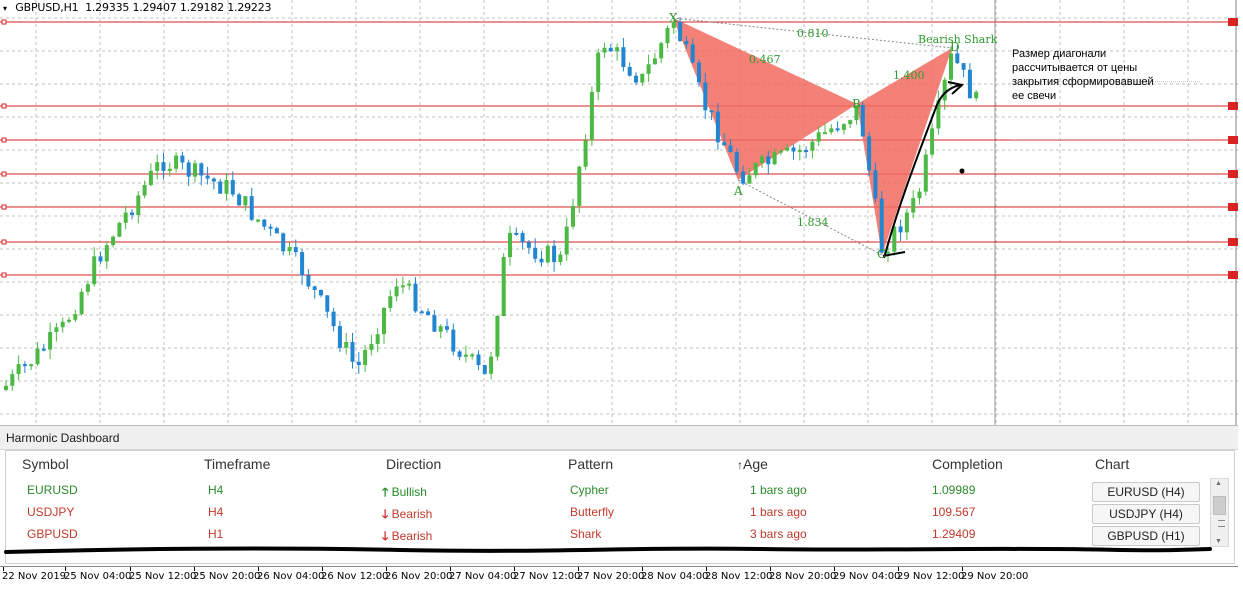 The width and height of the screenshot is (1243, 589). What do you see at coordinates (1218, 483) in the screenshot?
I see `scroll-up-icon: ▲` at bounding box center [1218, 483].